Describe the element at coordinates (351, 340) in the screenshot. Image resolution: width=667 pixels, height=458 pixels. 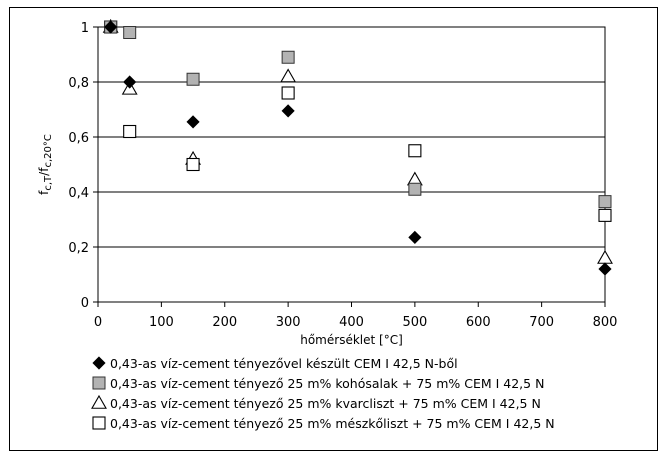
I see `x-axis-label: hőmérséklet [°C]` at that location.